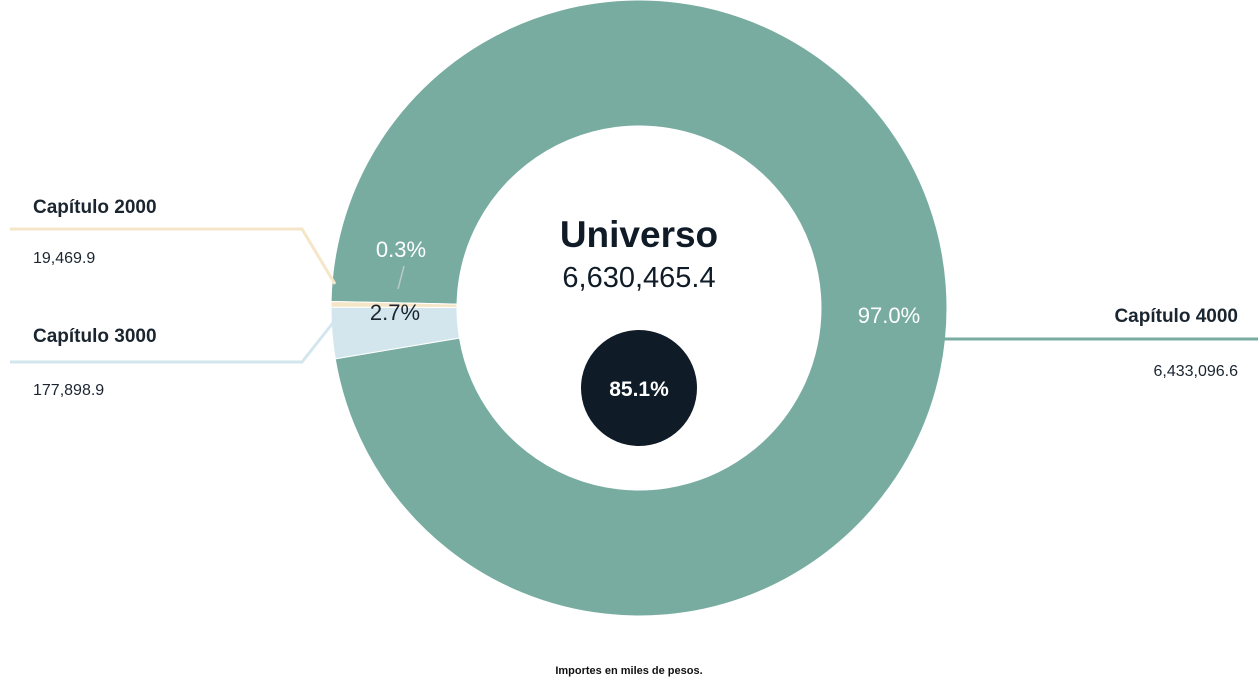  What do you see at coordinates (95, 336) in the screenshot?
I see `label-capitulo-3000: Capítulo 3000` at bounding box center [95, 336].